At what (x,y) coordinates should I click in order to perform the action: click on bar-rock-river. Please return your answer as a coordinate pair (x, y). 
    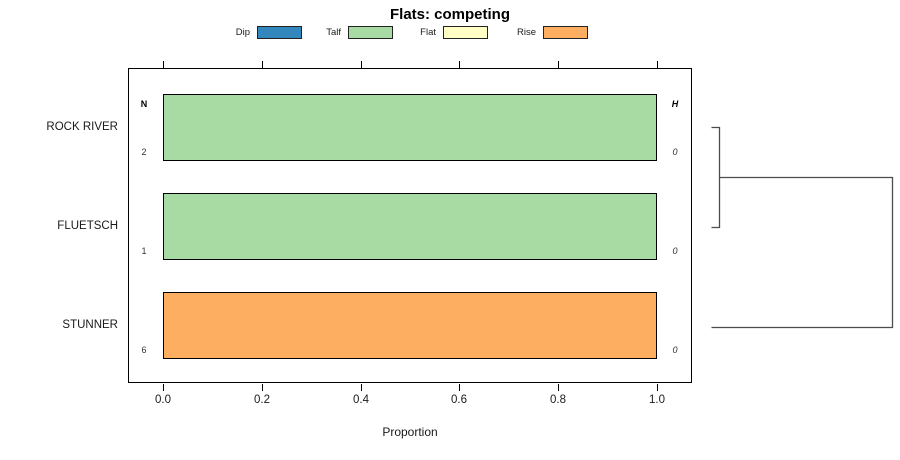
    Looking at the image, I should click on (410, 127).